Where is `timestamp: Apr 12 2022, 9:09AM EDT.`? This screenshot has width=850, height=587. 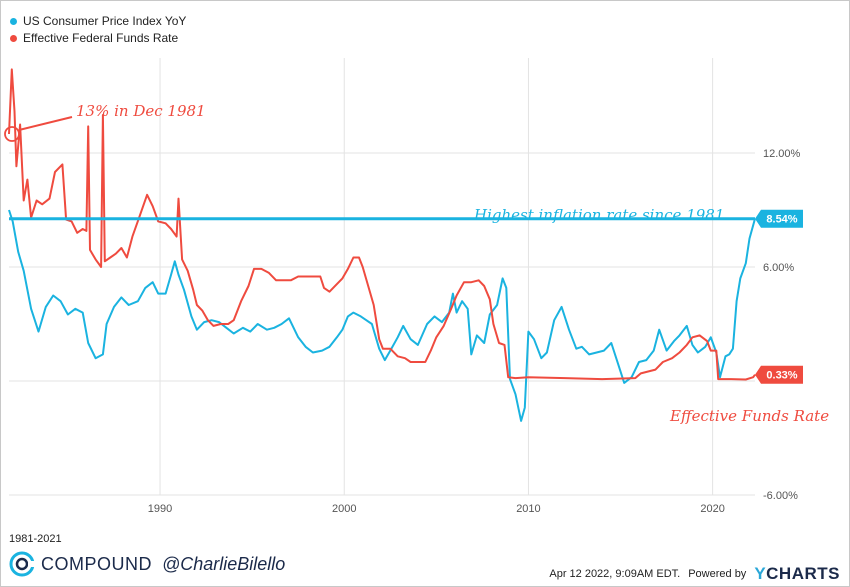
timestamp: Apr 12 2022, 9:09AM EDT. is located at coordinates (615, 574).